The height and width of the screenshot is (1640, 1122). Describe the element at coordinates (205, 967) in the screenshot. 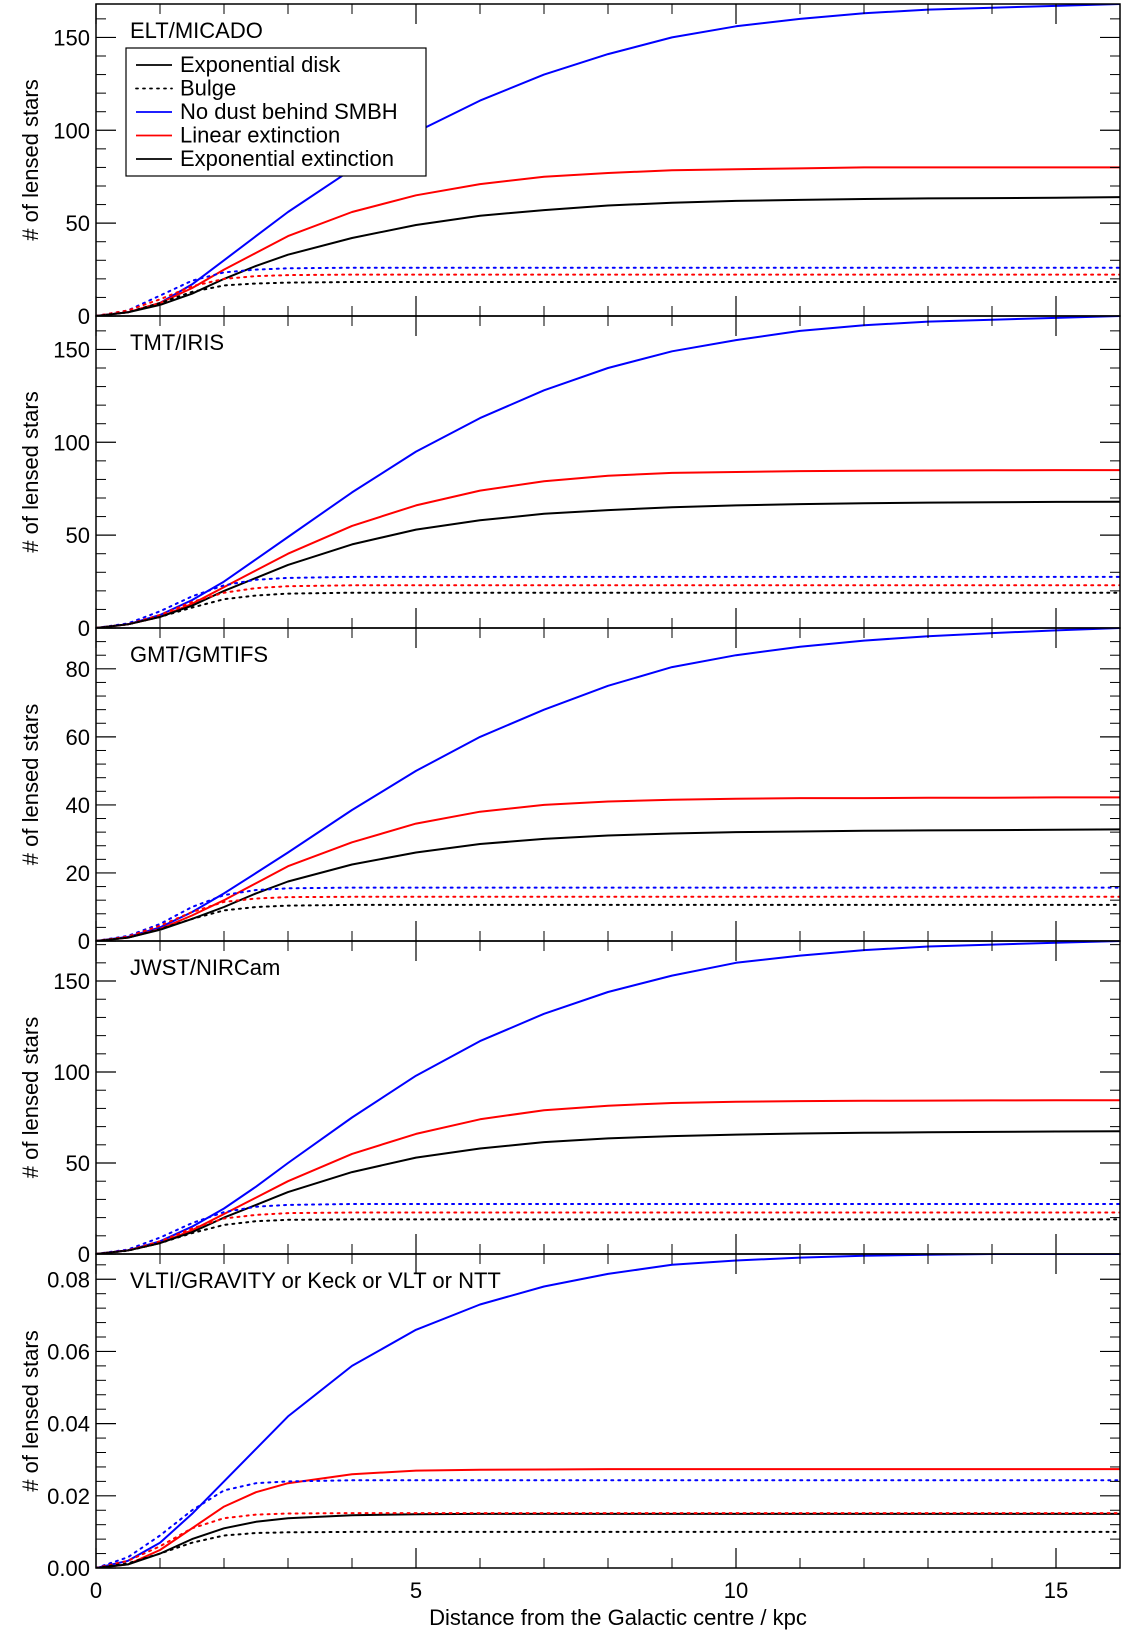

I see `panel-title: JWST/NIRCam` at that location.